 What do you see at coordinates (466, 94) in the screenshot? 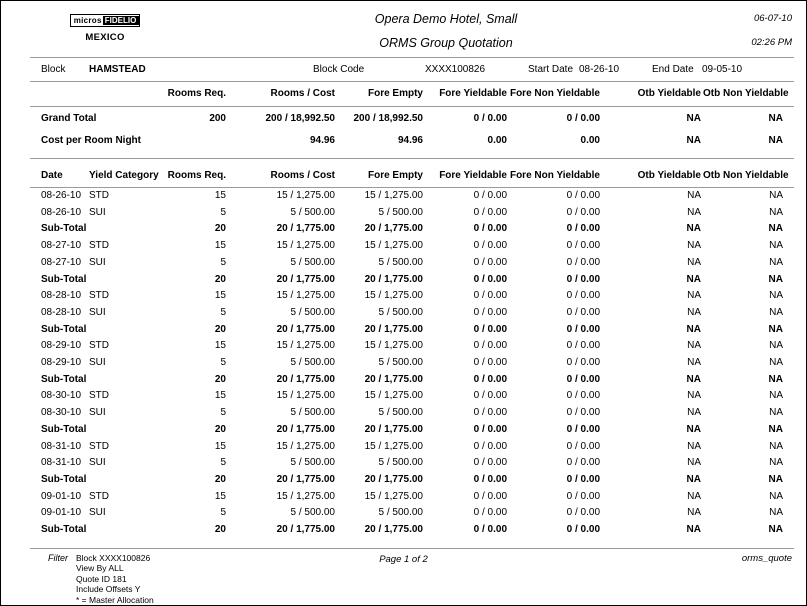
I see `column-header: Fore Yieldable` at bounding box center [466, 94].